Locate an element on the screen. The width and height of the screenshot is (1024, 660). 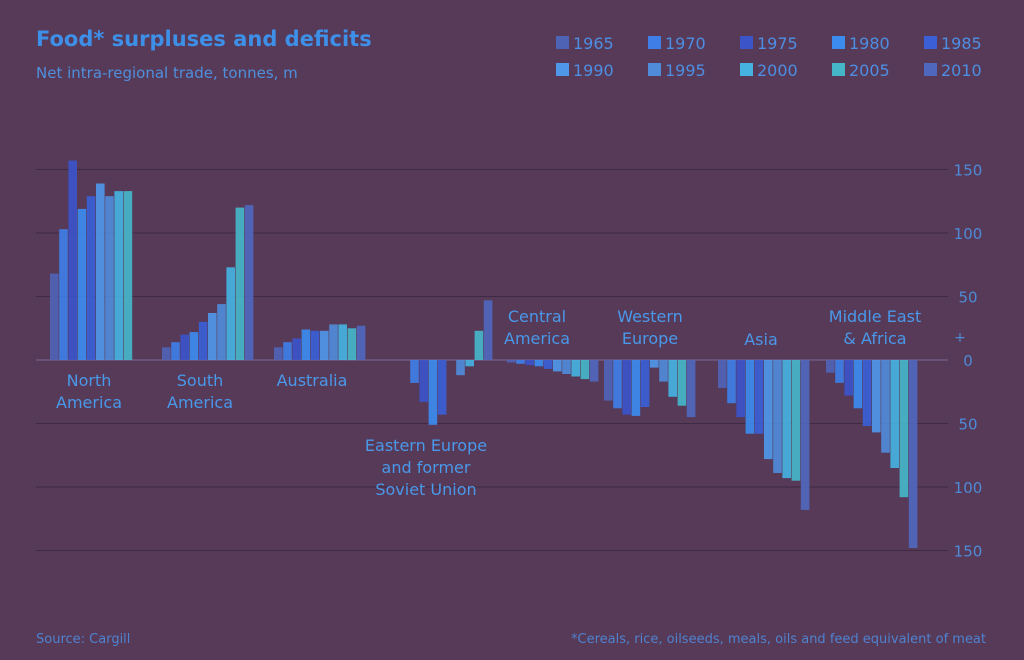
legend: 1965 1970 1975 1980 1985 1990 1995 2000 2005 2010 is located at coordinates (769, 57).